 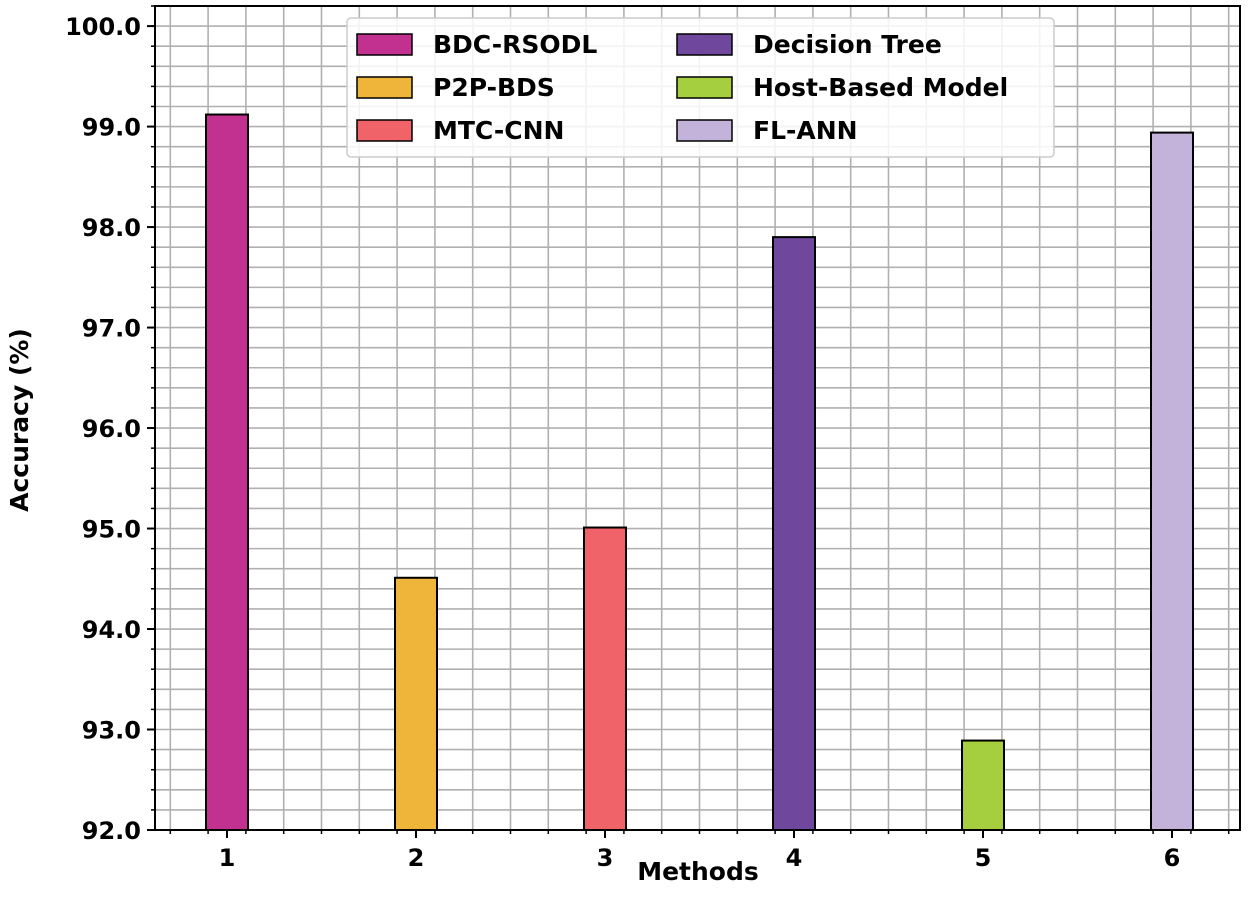 What do you see at coordinates (19, 420) in the screenshot?
I see `y-axis-title: Accuracy (%)` at bounding box center [19, 420].